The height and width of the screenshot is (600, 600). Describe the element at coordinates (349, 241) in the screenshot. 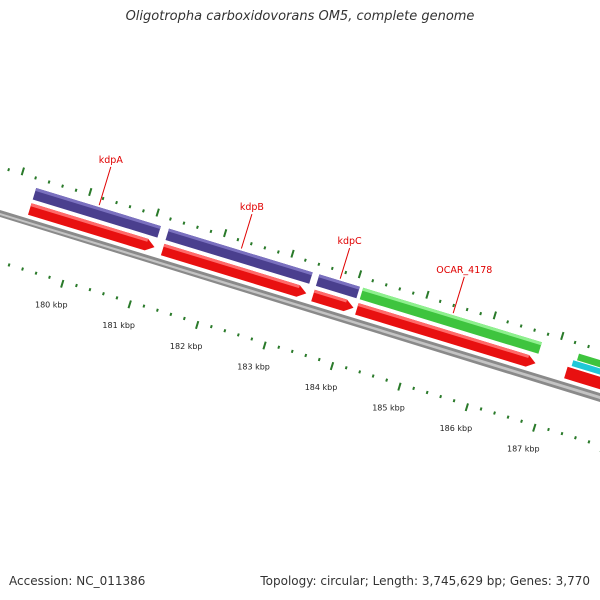

I see `gene-label: kdpC` at that location.